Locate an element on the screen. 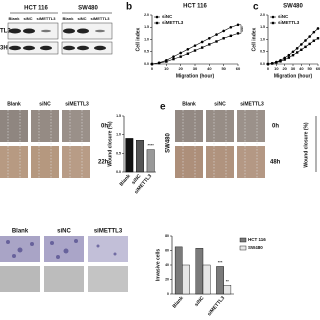 The image size is (320, 320). significance-bracket is located at coordinates (240, 29).